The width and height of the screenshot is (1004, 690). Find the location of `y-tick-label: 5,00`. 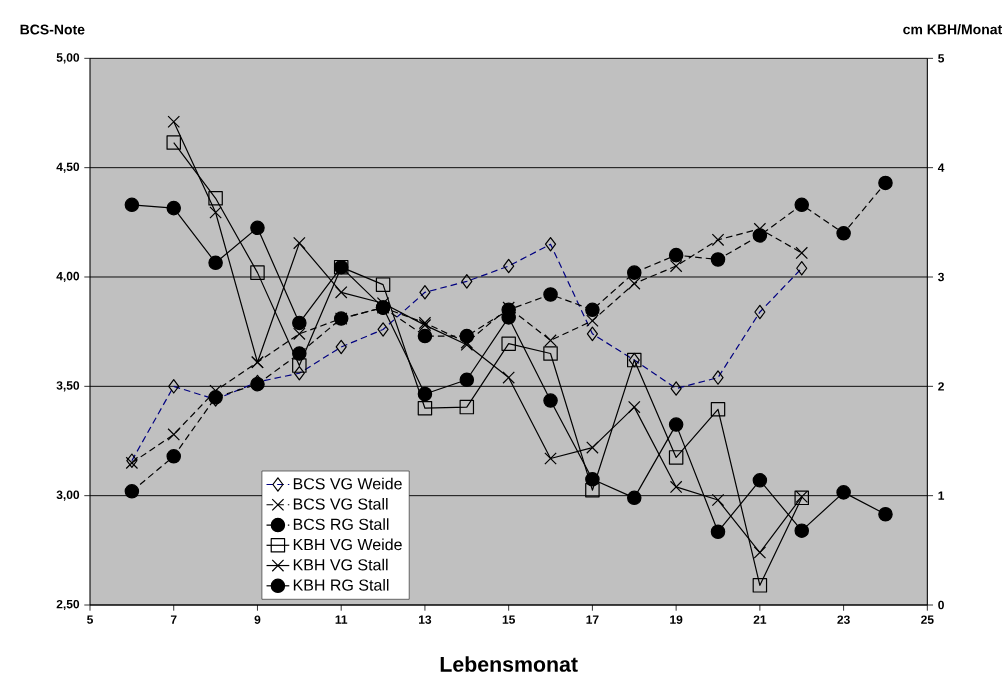

y-tick-label: 5,00 is located at coordinates (68, 58).